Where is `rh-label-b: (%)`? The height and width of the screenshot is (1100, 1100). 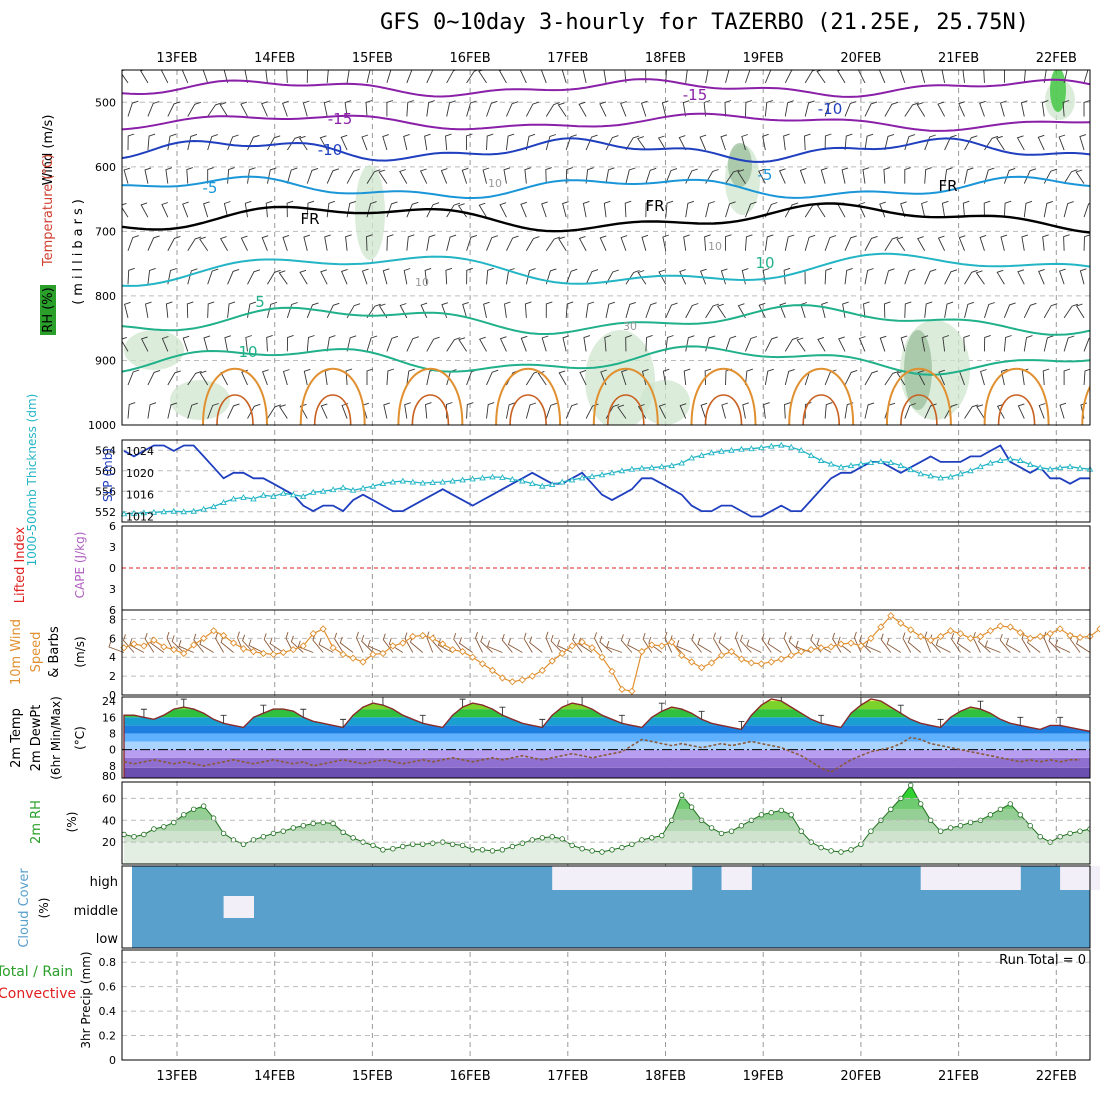
rh-label-b: (%) is located at coordinates (72, 822).